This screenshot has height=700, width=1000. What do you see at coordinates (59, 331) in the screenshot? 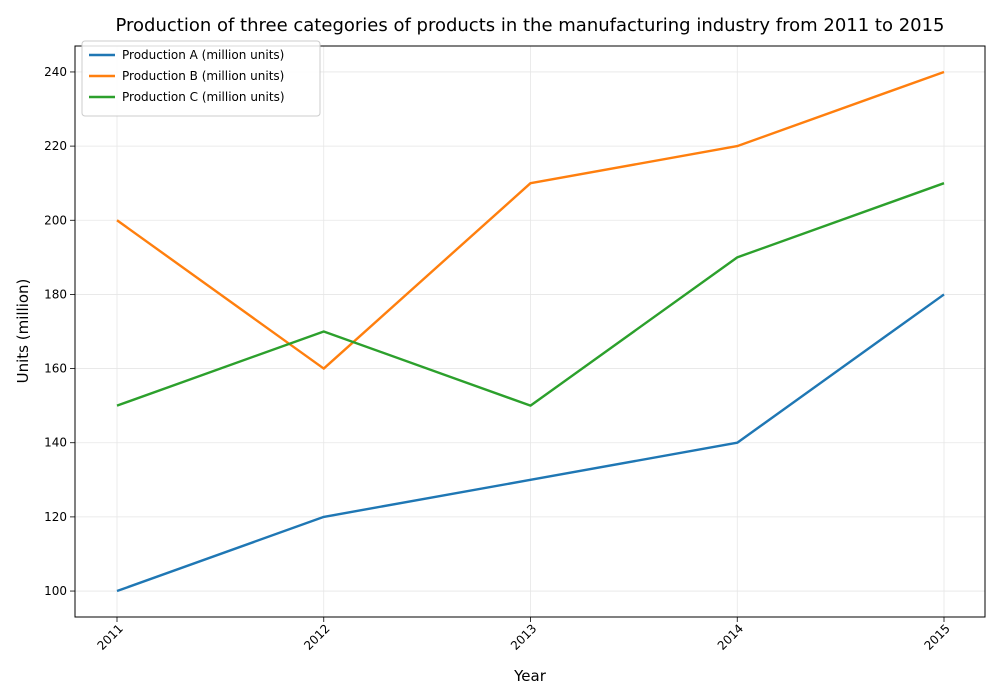
I see `y-axis: 100 120 140 160 180 200 220 240` at bounding box center [59, 331].